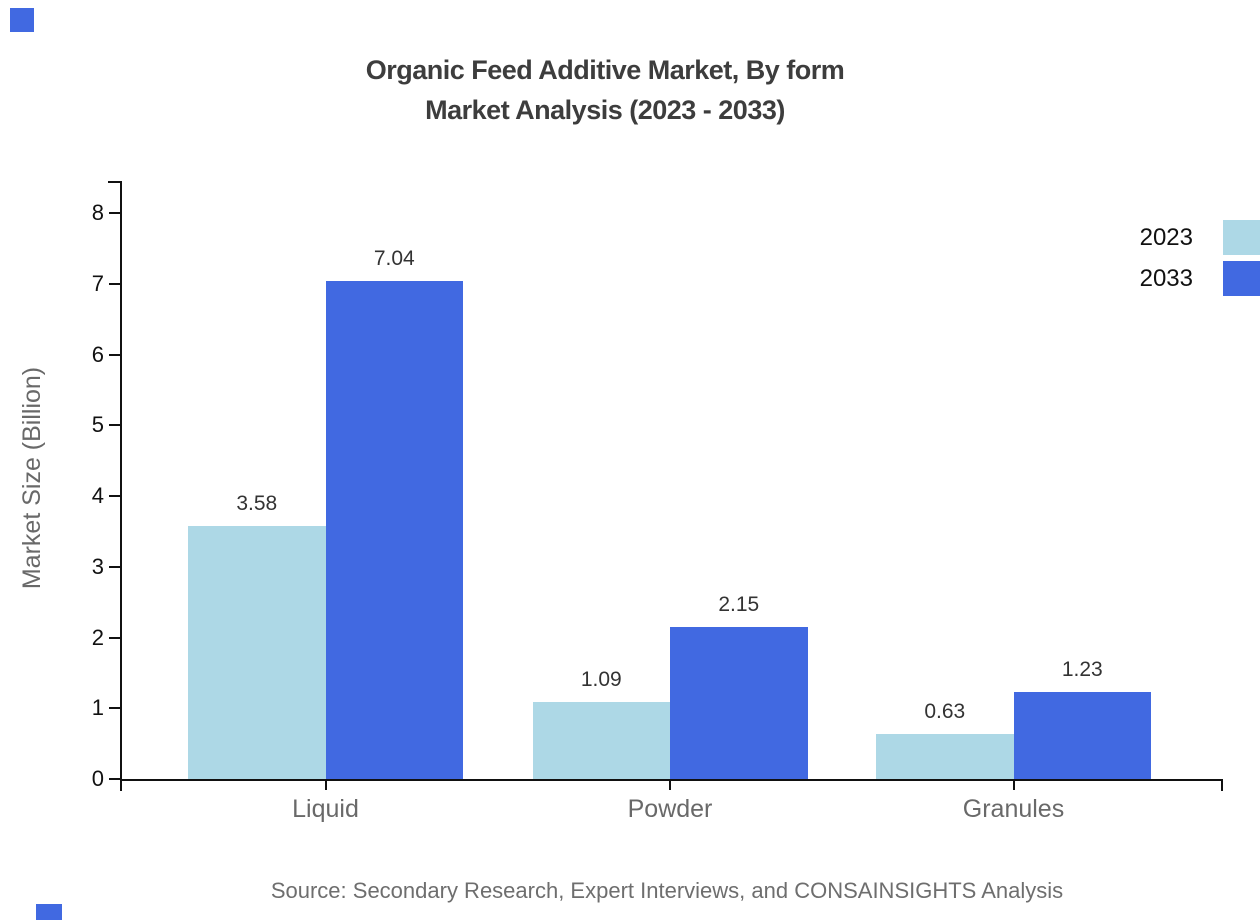 Image resolution: width=1260 pixels, height=920 pixels. Describe the element at coordinates (257, 652) in the screenshot. I see `bar-2023-liquid` at that location.